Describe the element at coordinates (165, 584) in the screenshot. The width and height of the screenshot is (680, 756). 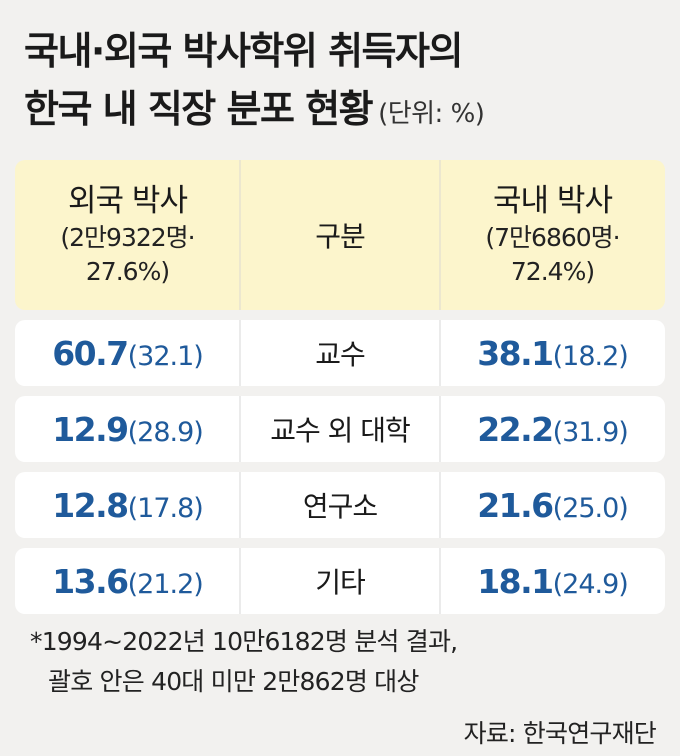
I see `foreign-under40-value: (21.2)` at that location.